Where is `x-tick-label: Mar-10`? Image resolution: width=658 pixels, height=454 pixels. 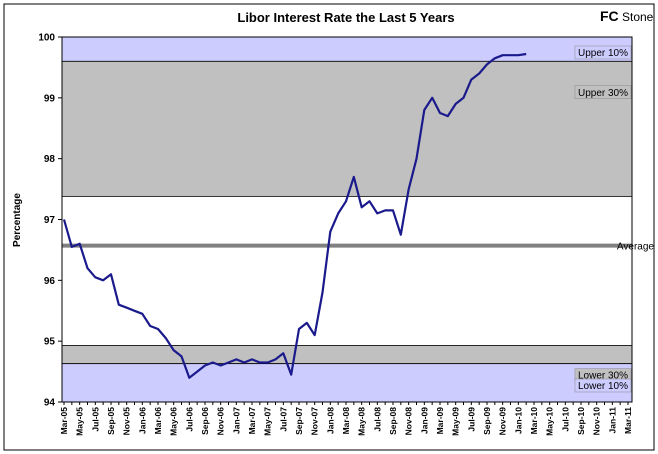
x-tick-label: Mar-10 is located at coordinates (534, 421).